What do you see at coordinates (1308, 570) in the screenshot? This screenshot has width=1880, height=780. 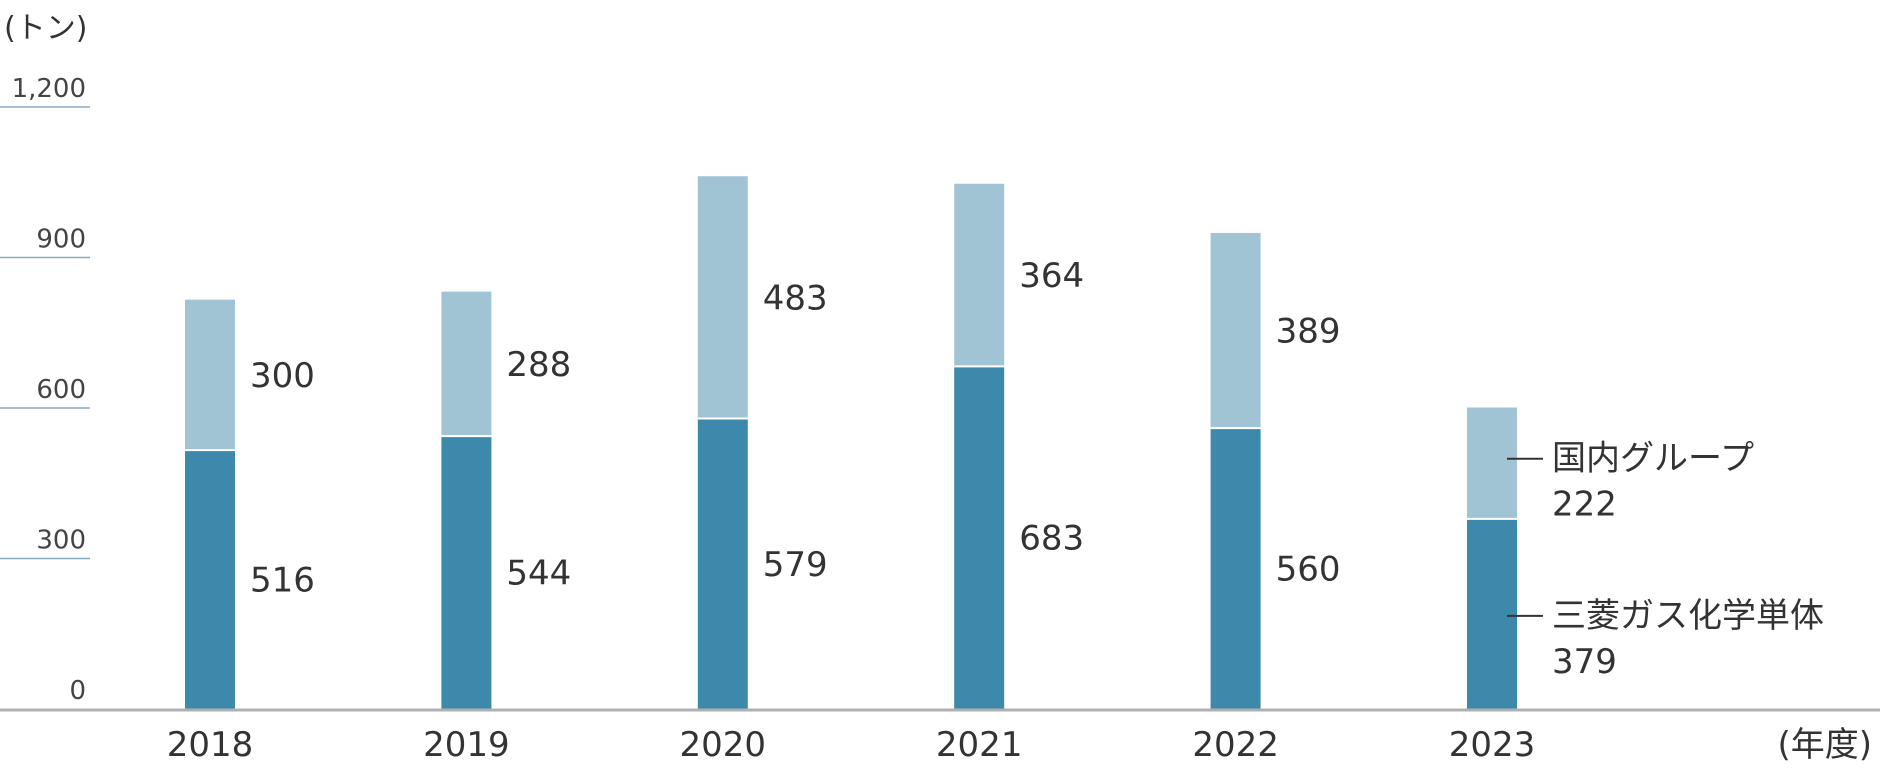 I see `bar-value-label: 560` at bounding box center [1308, 570].